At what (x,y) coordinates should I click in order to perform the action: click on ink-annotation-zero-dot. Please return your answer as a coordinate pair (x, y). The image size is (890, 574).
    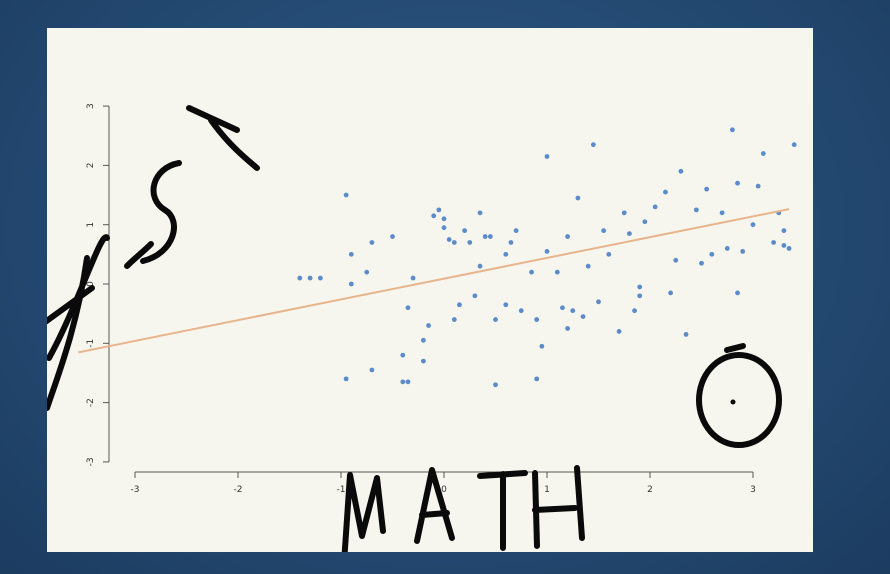
    Looking at the image, I should click on (733, 402).